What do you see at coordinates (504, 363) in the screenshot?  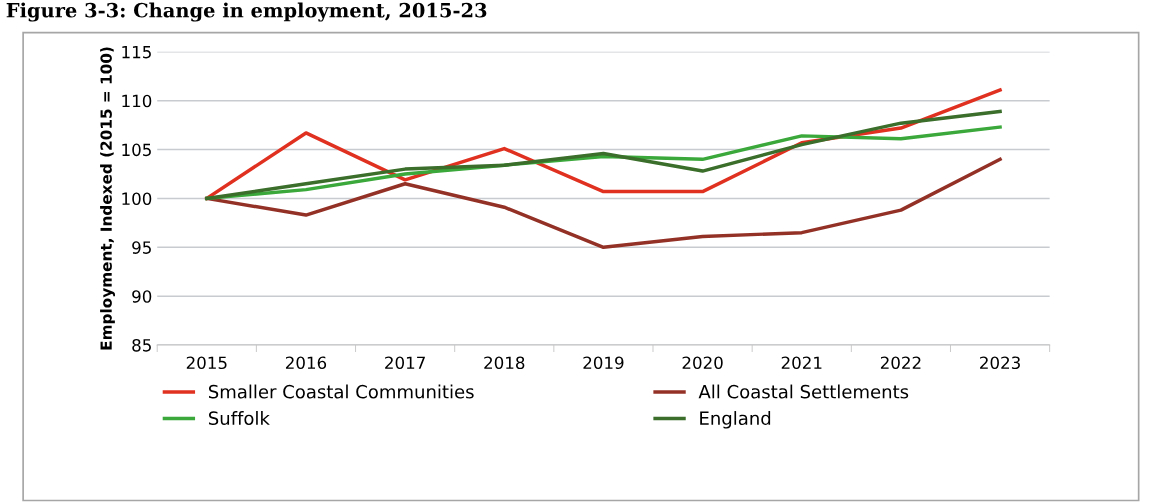 I see `x-tick-label: 2018` at bounding box center [504, 363].